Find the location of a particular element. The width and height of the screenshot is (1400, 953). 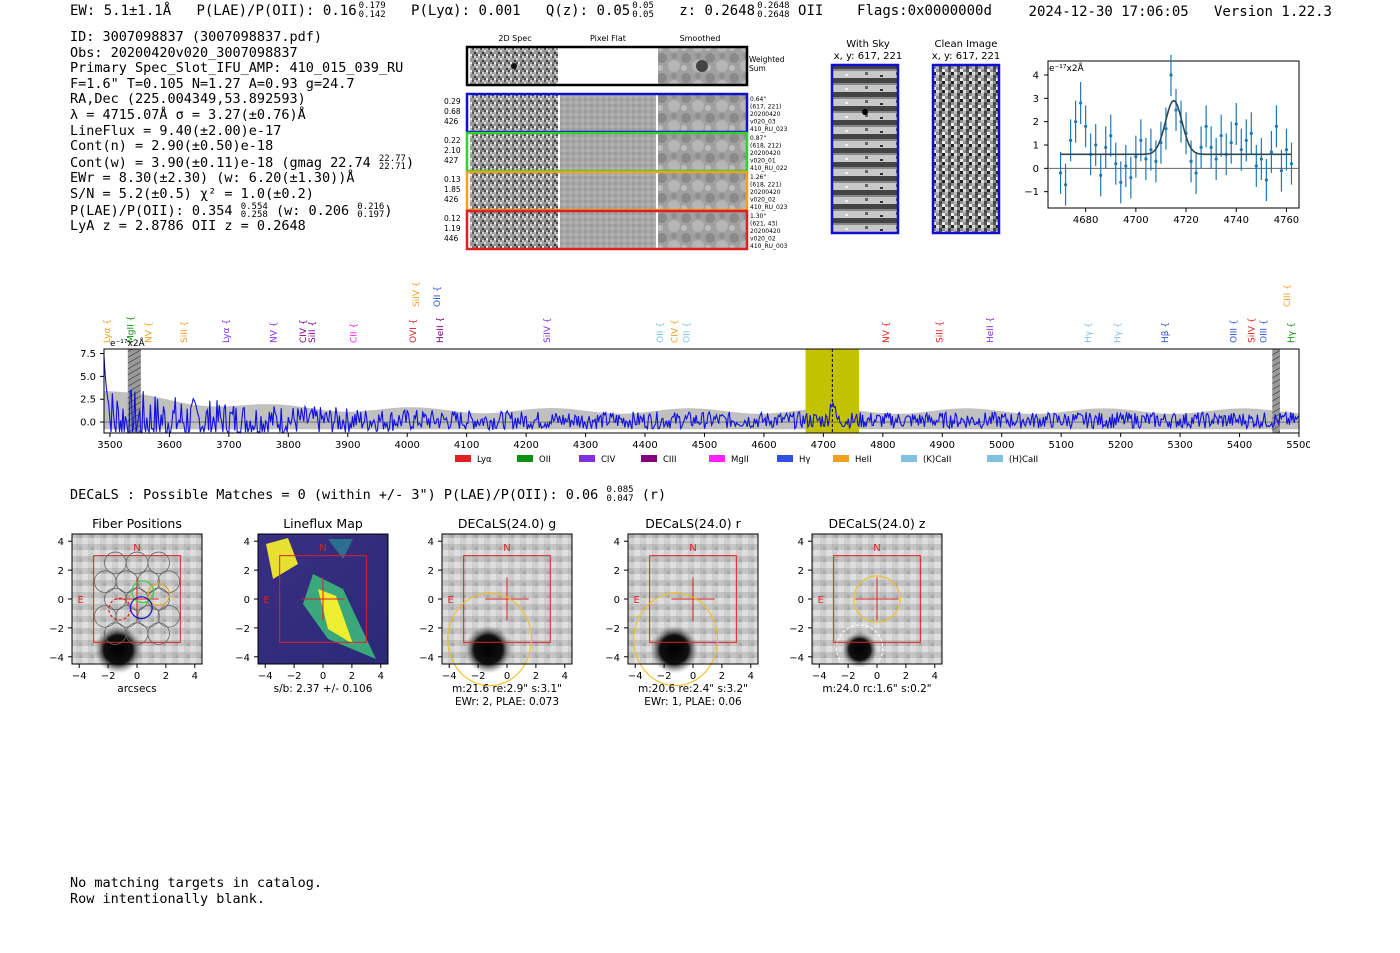

header-plae-hi: 0.179 is located at coordinates (372, 6).